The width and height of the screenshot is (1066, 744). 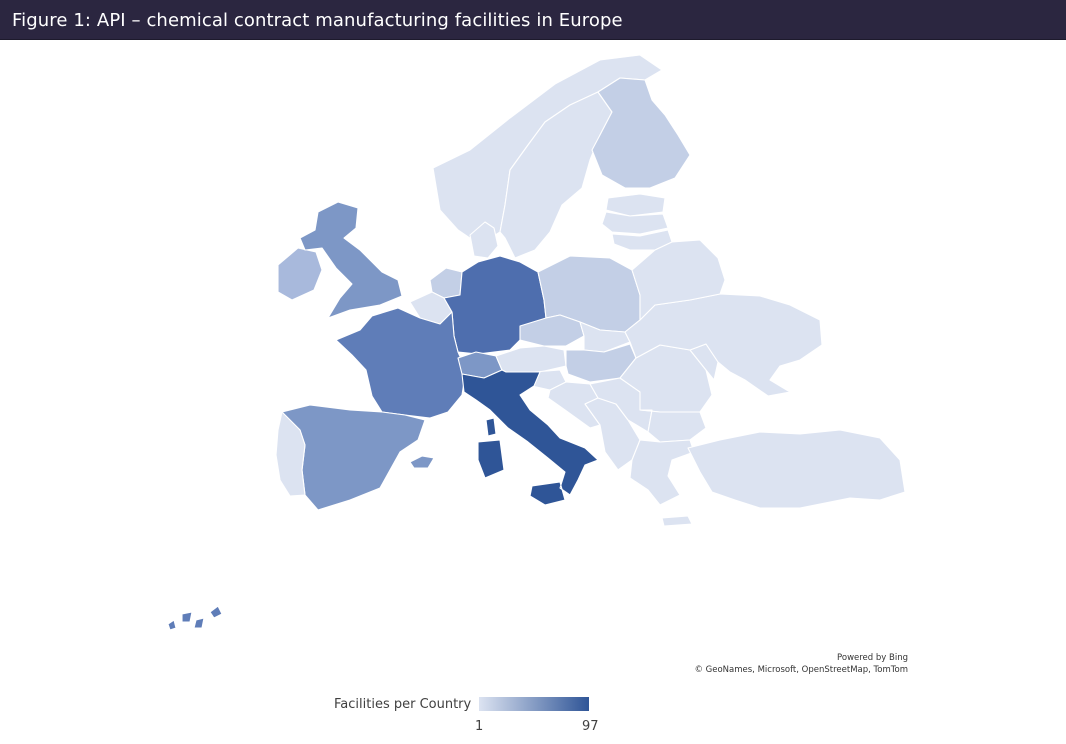 What do you see at coordinates (635, 223) in the screenshot?
I see `region-latvia` at bounding box center [635, 223].